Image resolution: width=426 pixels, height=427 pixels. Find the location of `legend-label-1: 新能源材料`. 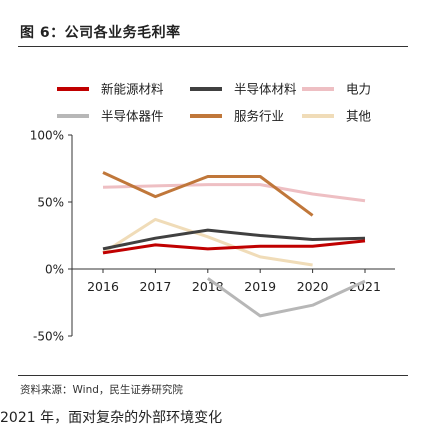

legend-label-1: 新能源材料 is located at coordinates (132, 89).